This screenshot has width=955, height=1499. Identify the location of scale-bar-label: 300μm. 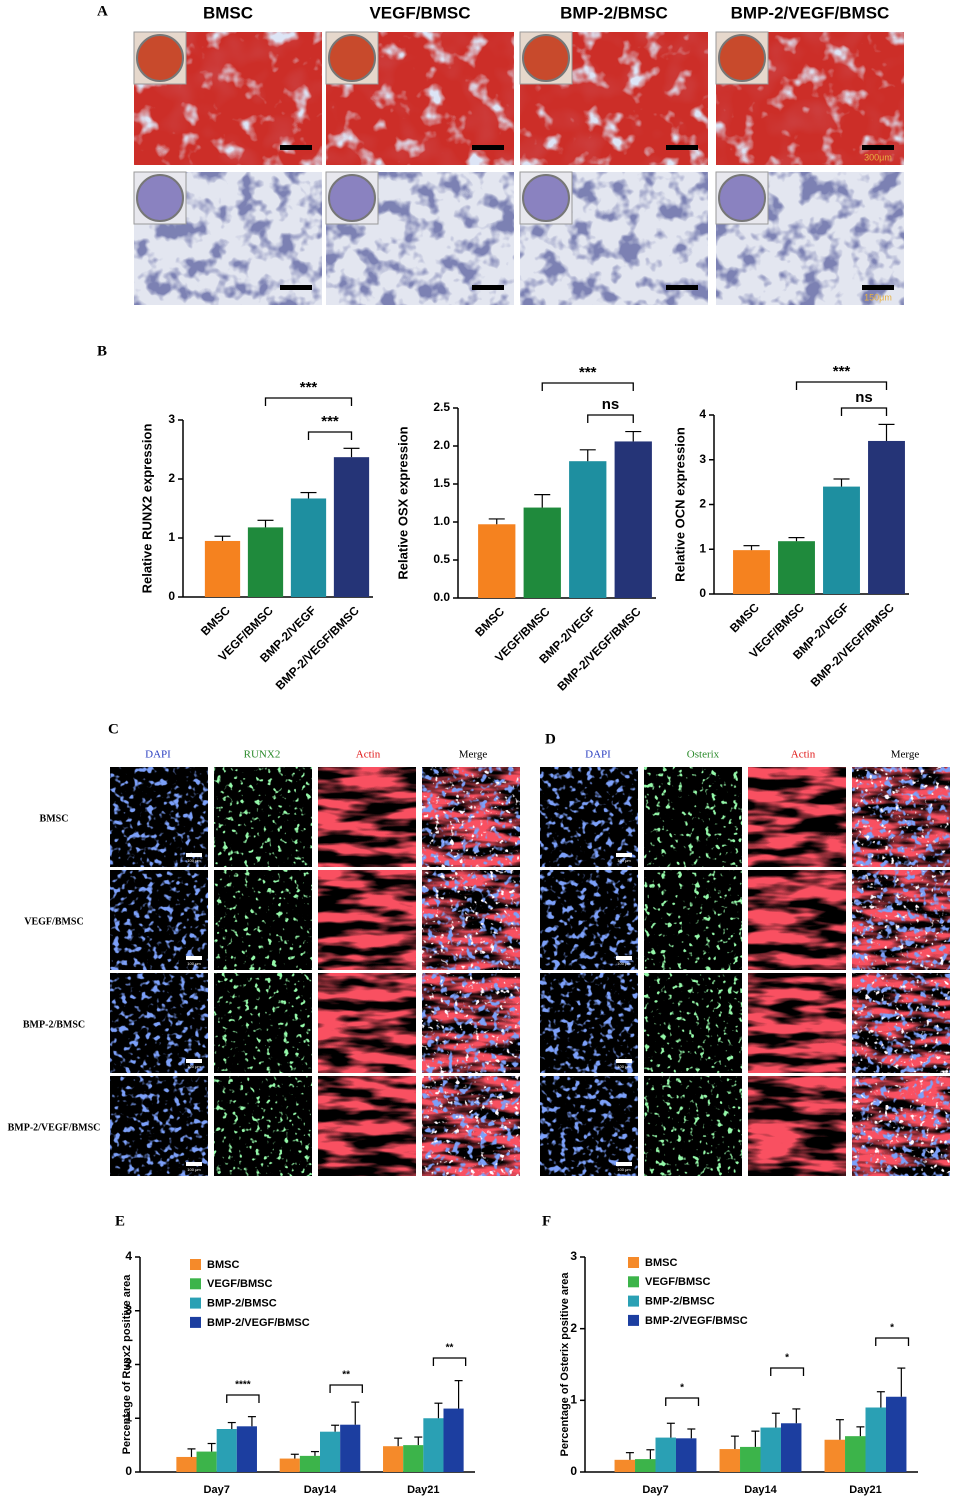
(878, 157).